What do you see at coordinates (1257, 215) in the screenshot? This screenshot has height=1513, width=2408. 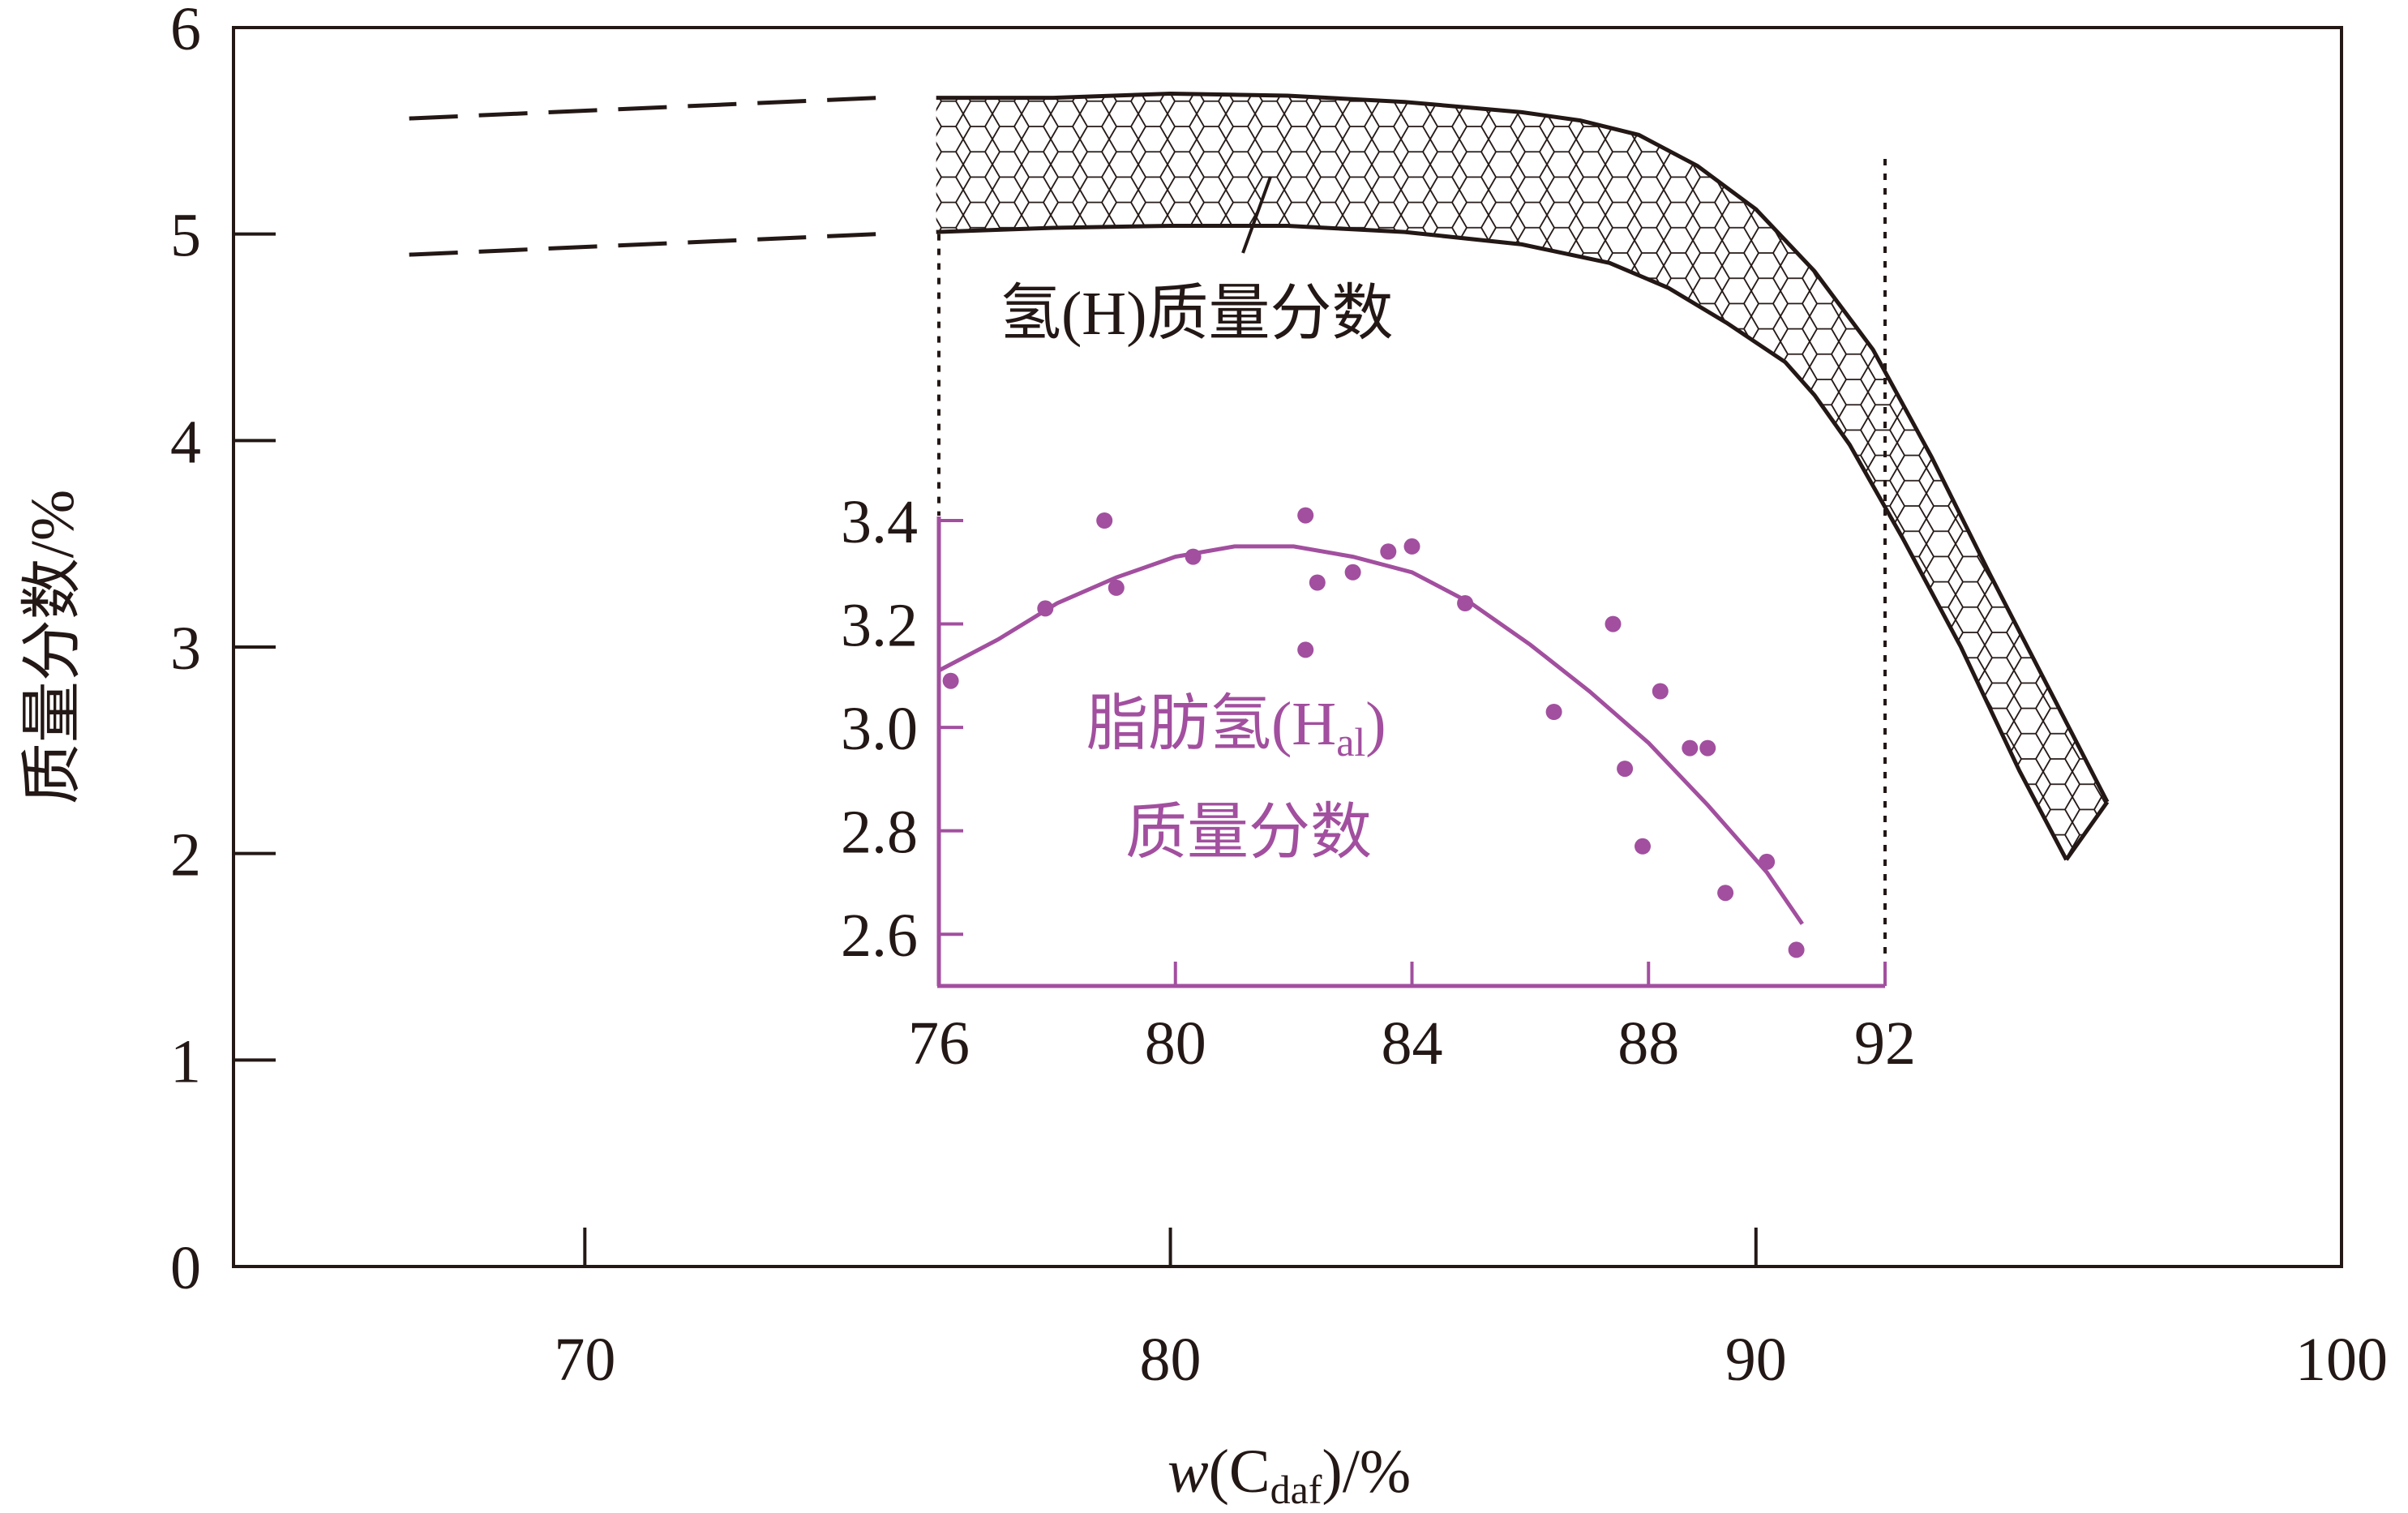 I see `hydrogen-label-leader` at bounding box center [1257, 215].